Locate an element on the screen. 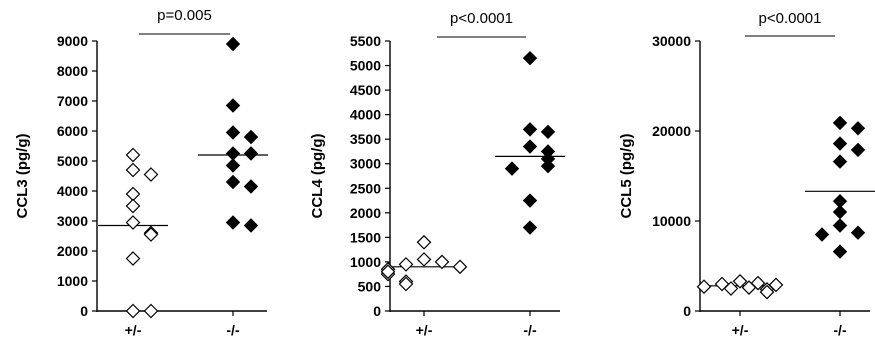  y-tick-label: 2500 is located at coordinates (365, 188).